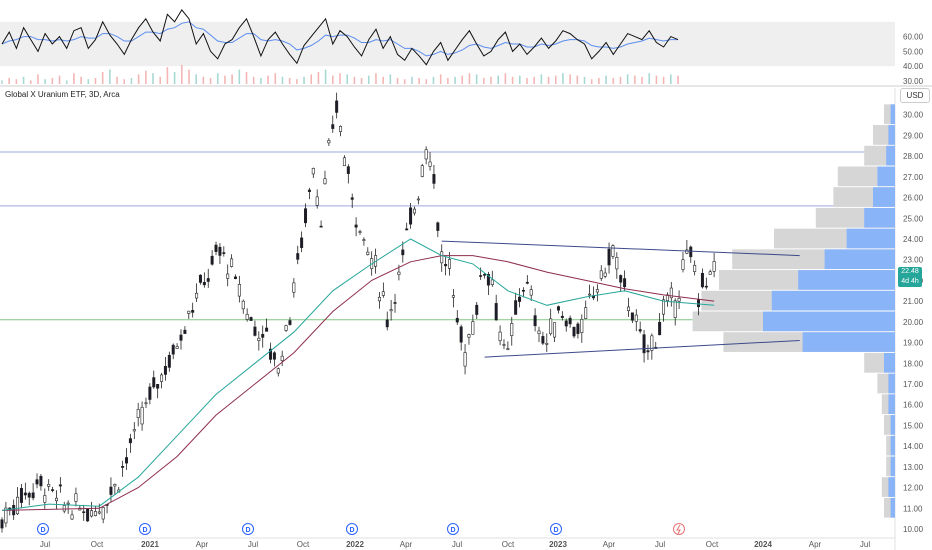  What do you see at coordinates (913, 425) in the screenshot?
I see `price-tick-label: 15.00` at bounding box center [913, 425].